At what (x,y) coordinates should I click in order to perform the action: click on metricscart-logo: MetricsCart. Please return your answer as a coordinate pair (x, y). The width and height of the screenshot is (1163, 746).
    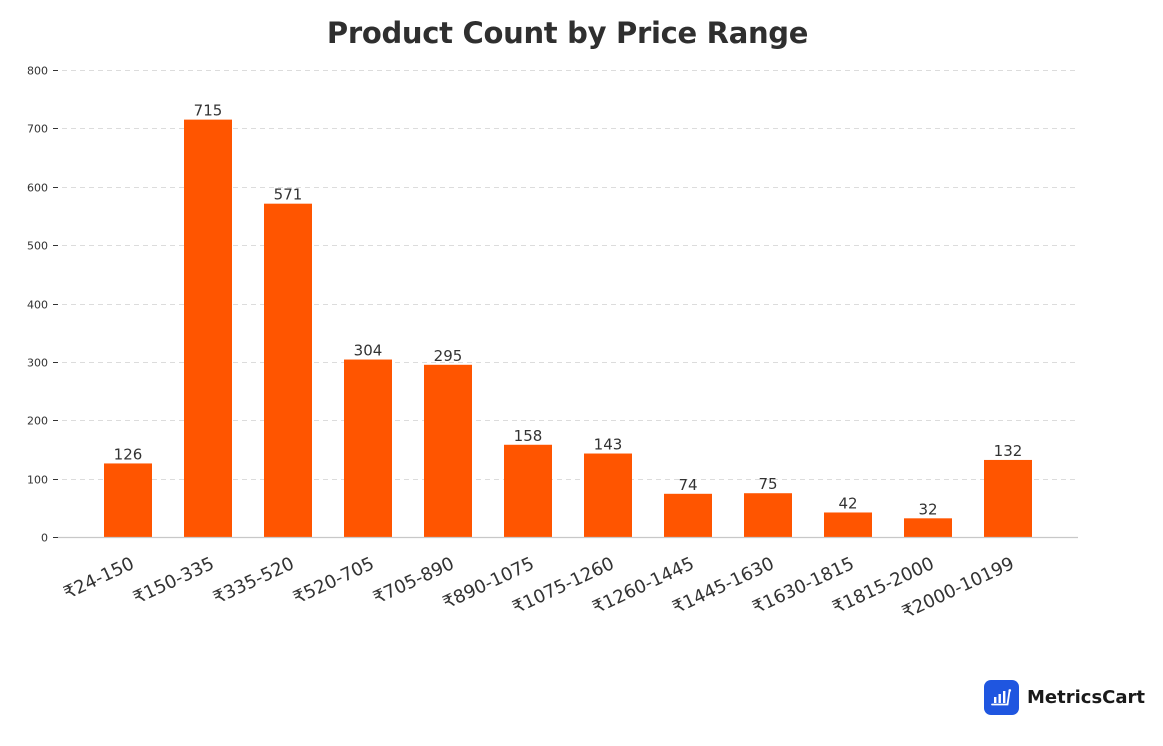
    Looking at the image, I should click on (1064, 697).